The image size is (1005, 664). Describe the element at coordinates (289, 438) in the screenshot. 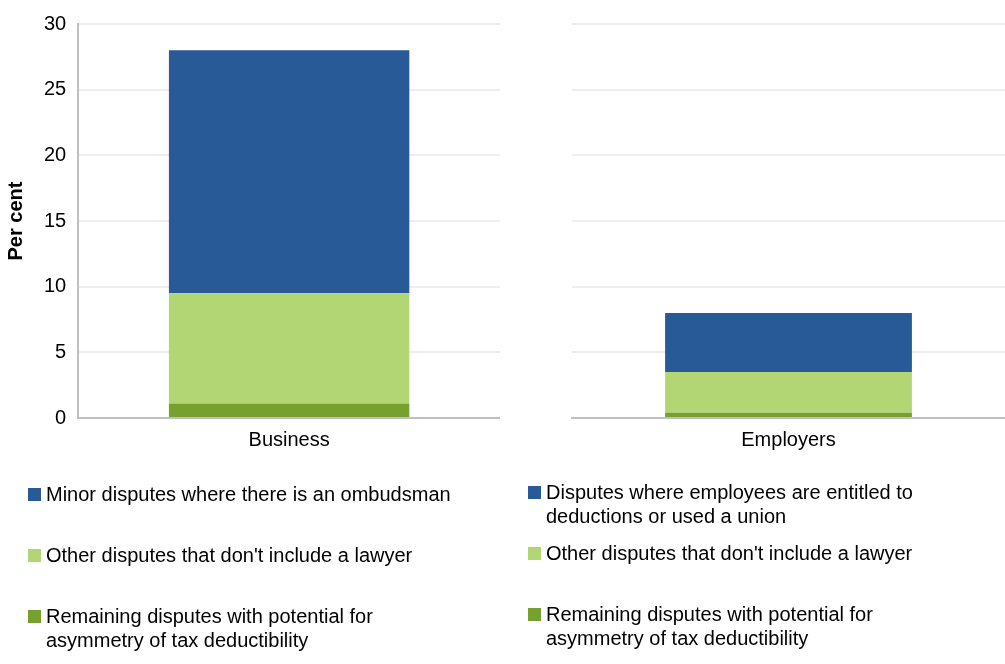

I see `x-tick-label: Business` at that location.